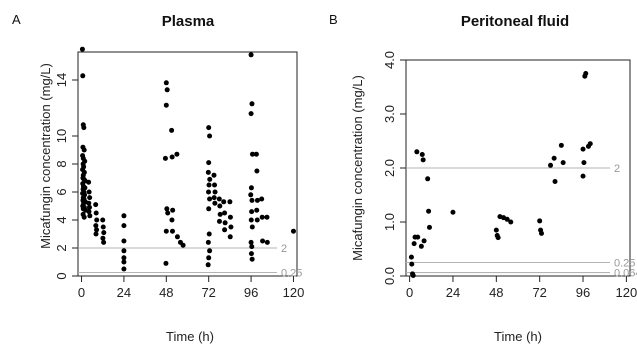 The height and width of the screenshot is (353, 637). I want to click on panel-b-x-tick-label: 120, so click(626, 292).